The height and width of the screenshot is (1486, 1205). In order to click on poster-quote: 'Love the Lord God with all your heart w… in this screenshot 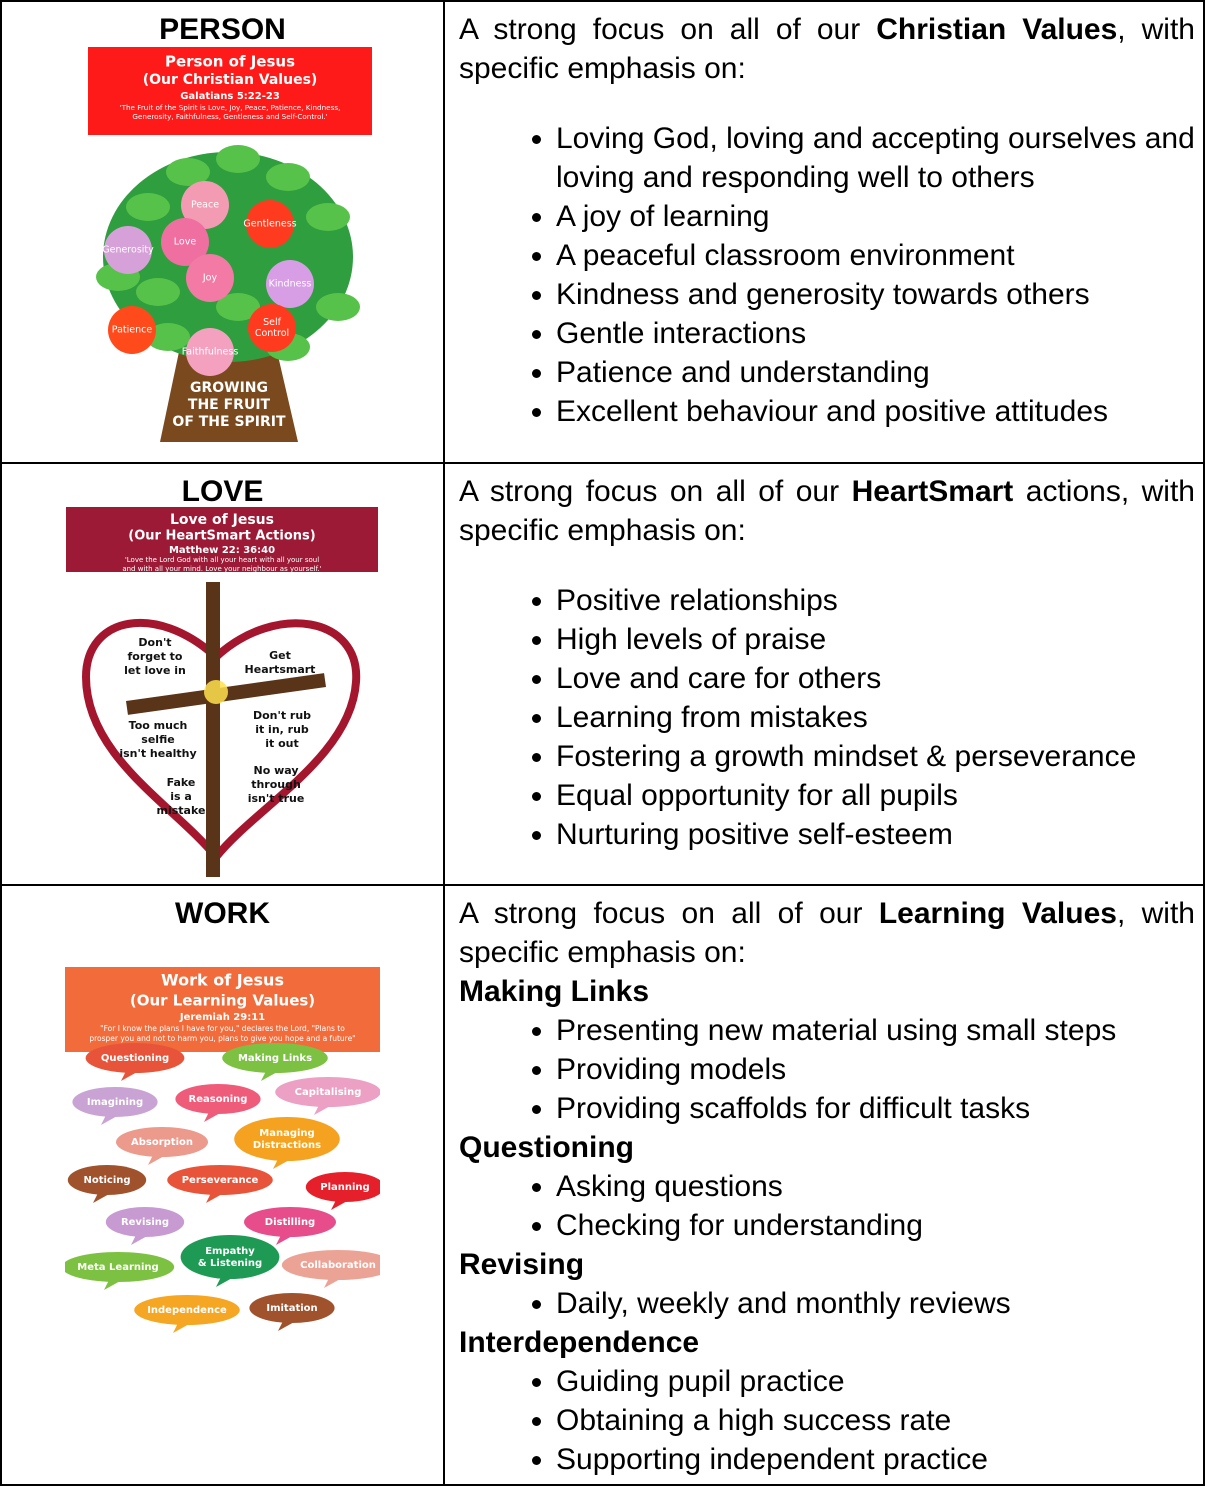, I will do `click(222, 560)`.